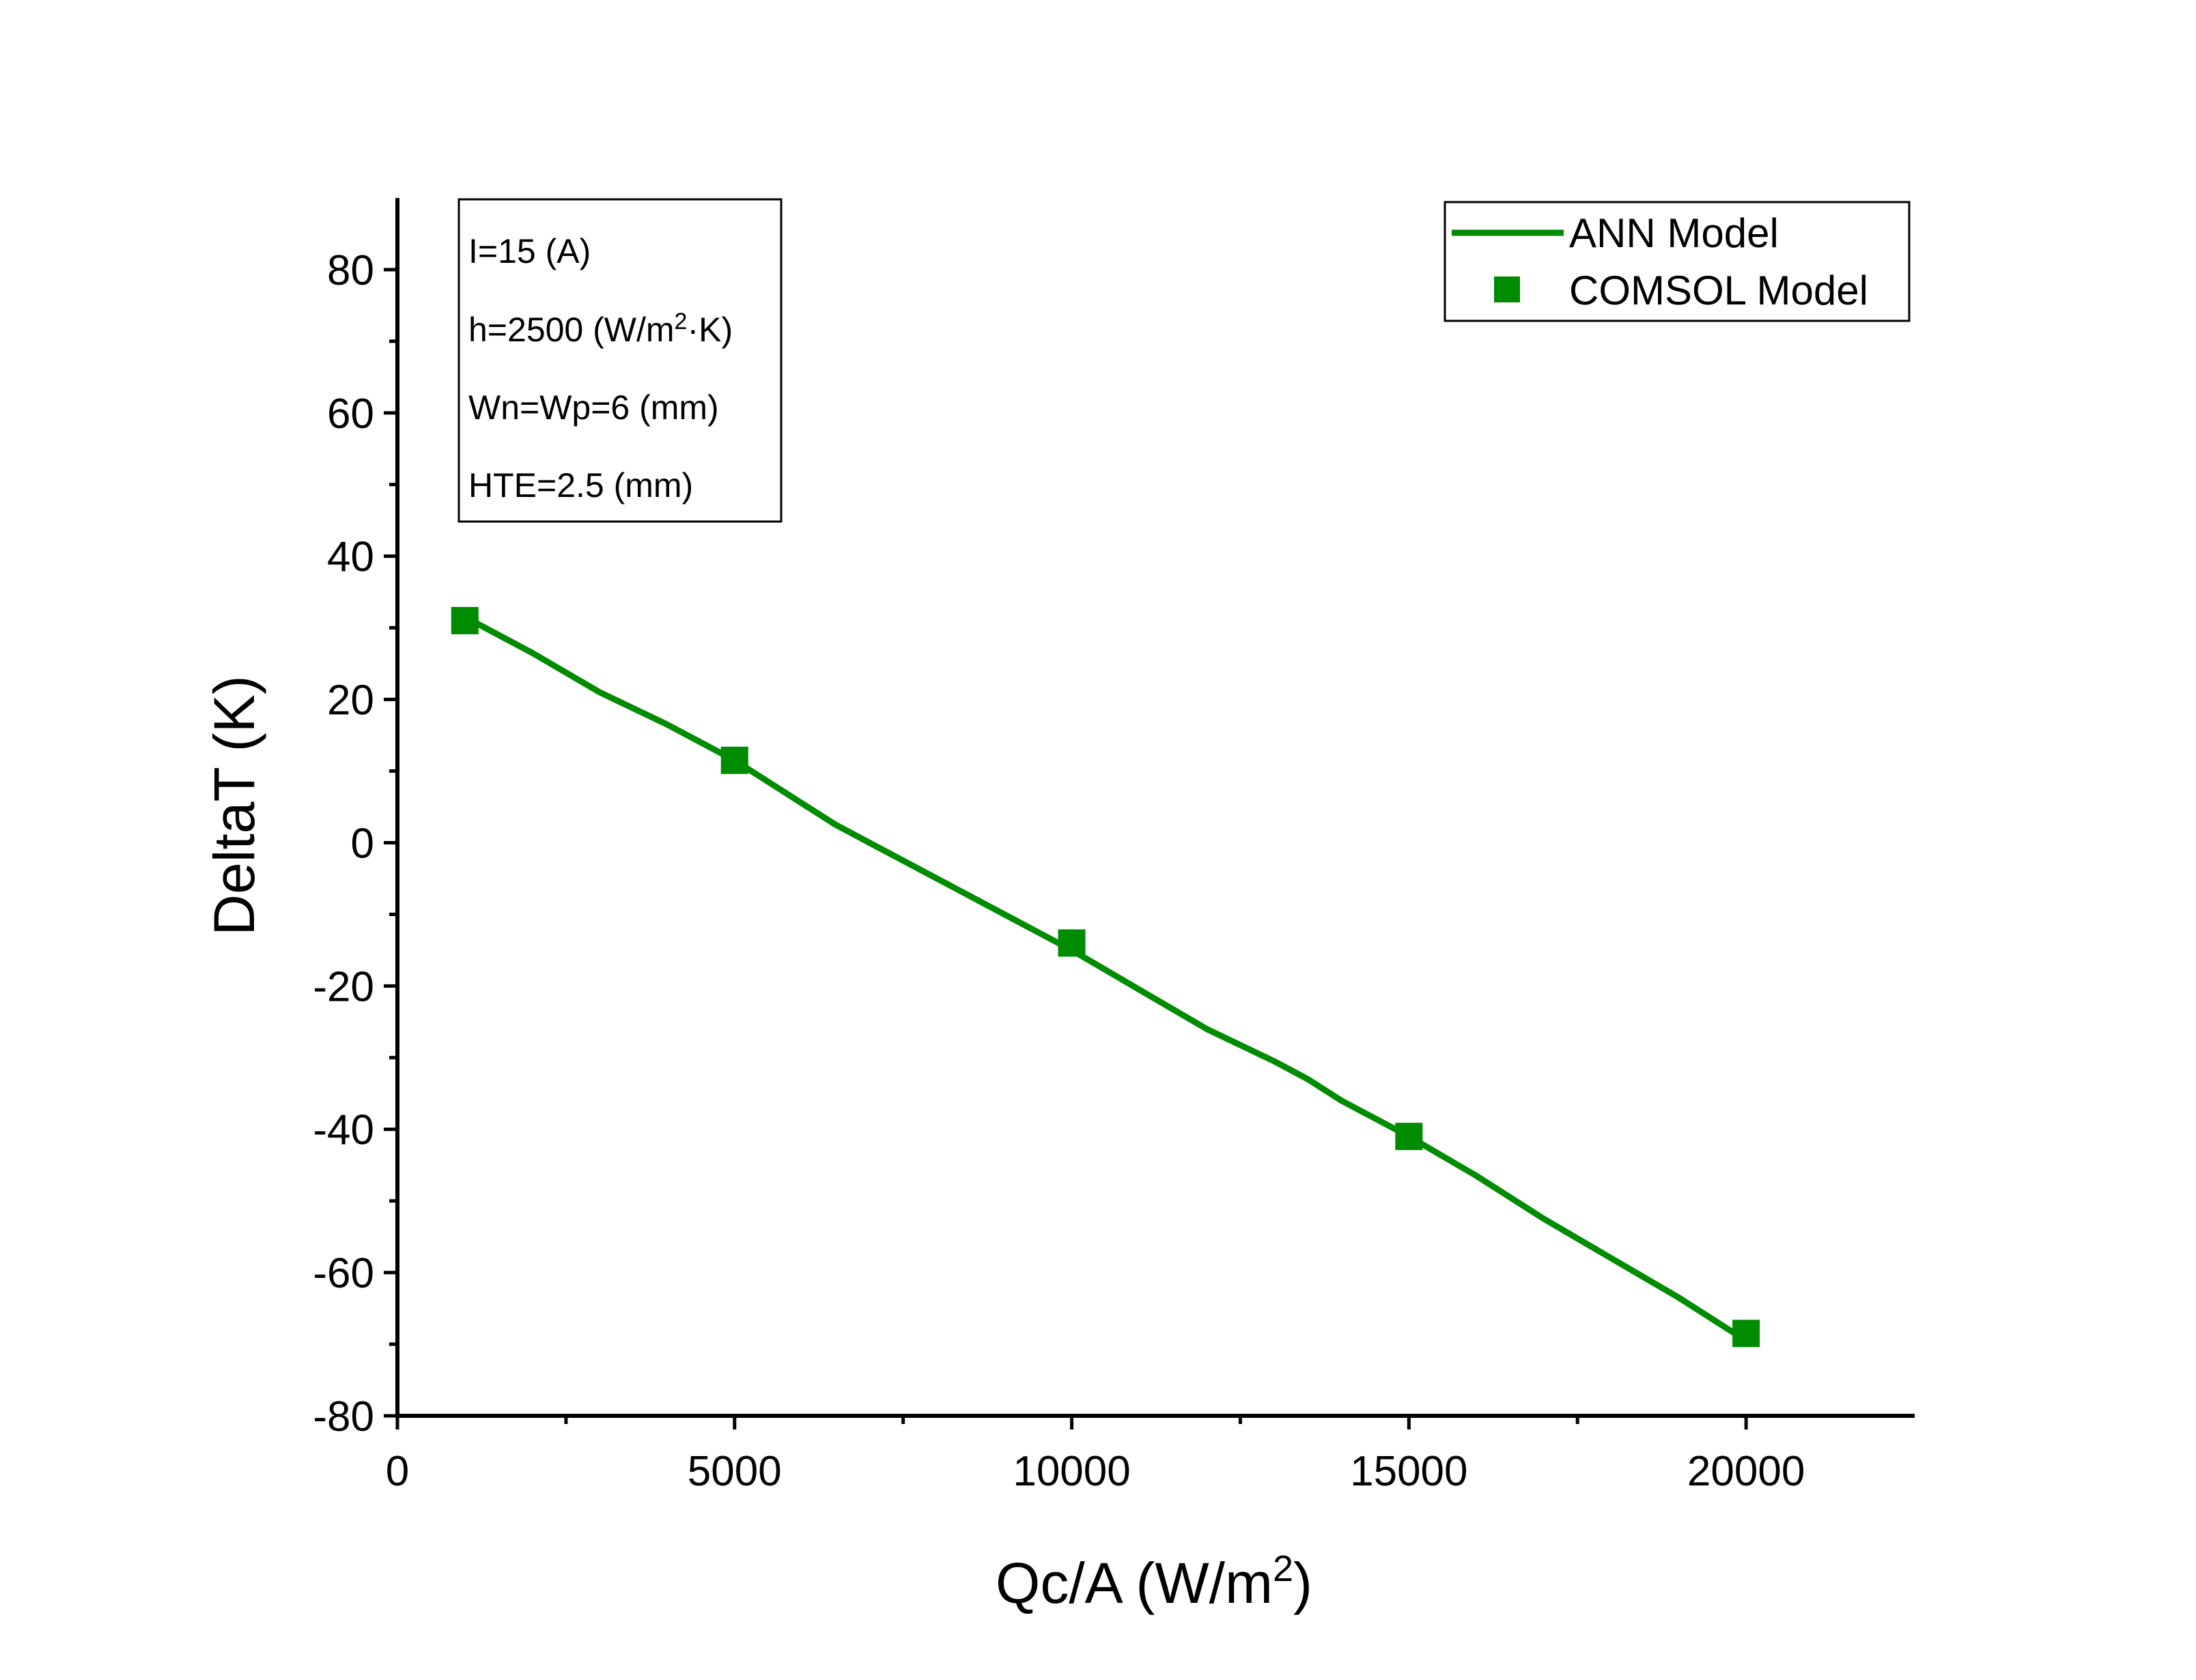 The height and width of the screenshot is (1680, 2196). I want to click on y-tick-label: -40, so click(344, 1130).